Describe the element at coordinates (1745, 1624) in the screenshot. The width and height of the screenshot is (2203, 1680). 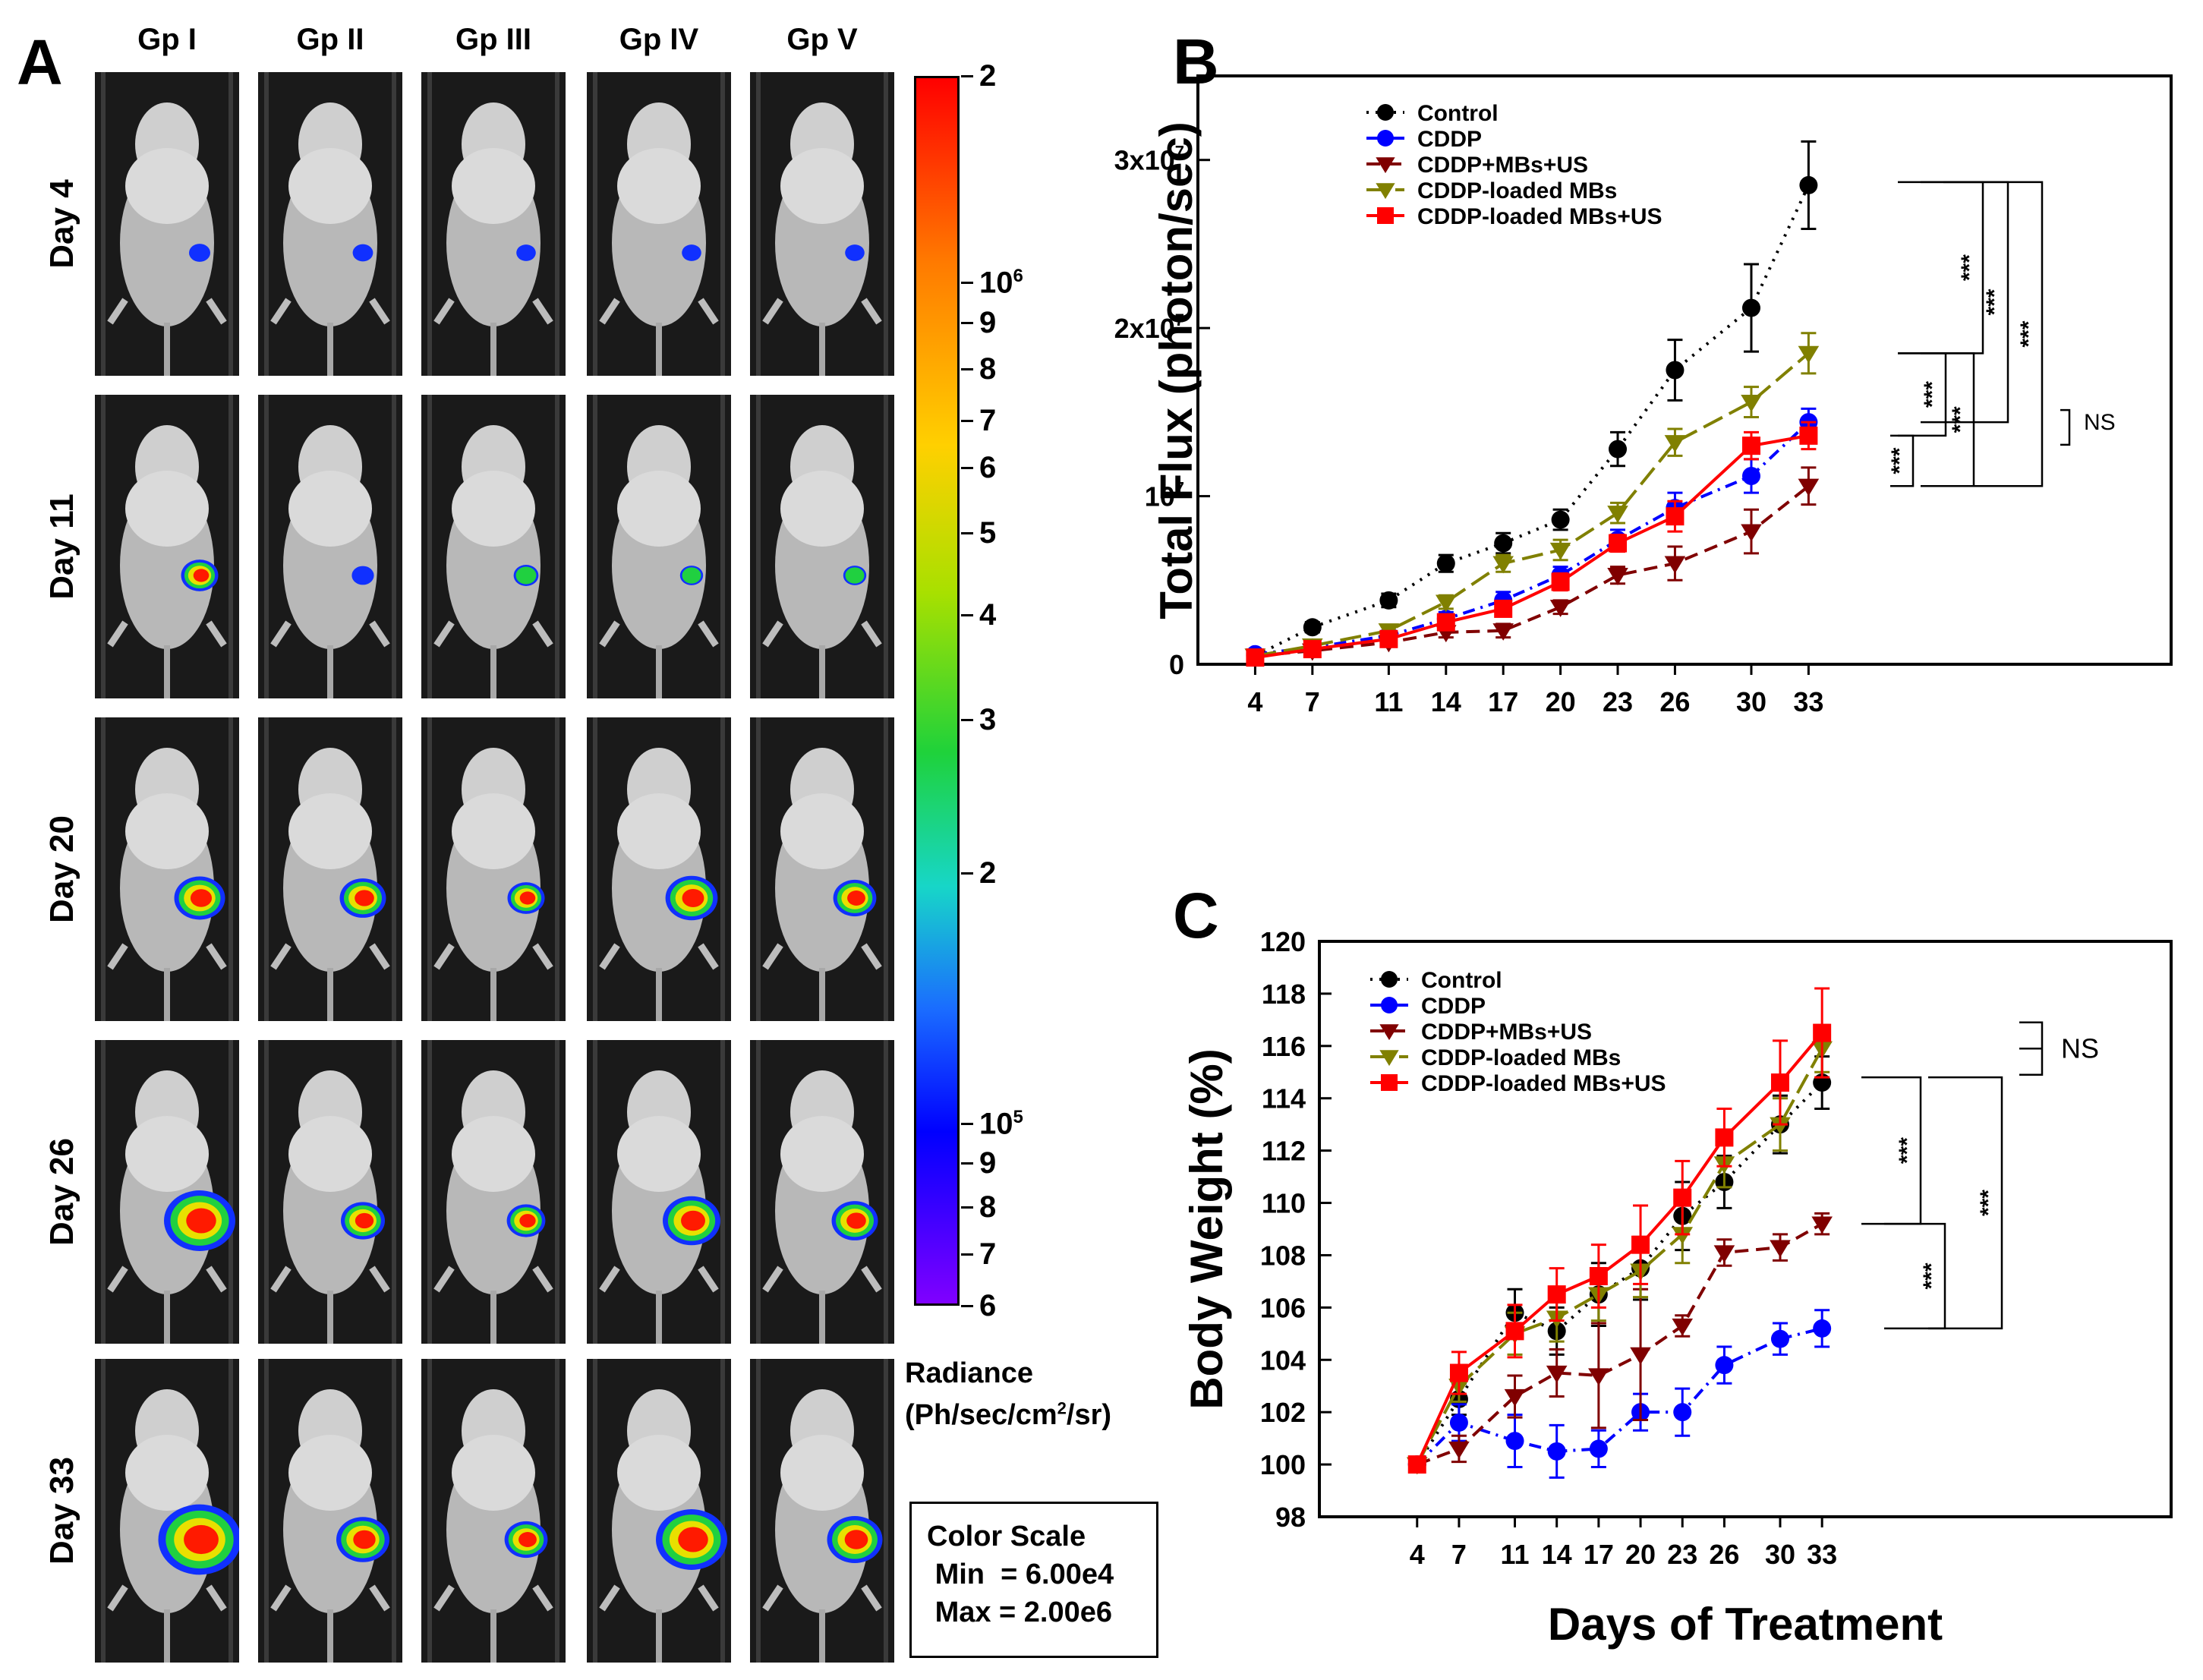
I see `x-axis-label: Days of Treatment` at that location.